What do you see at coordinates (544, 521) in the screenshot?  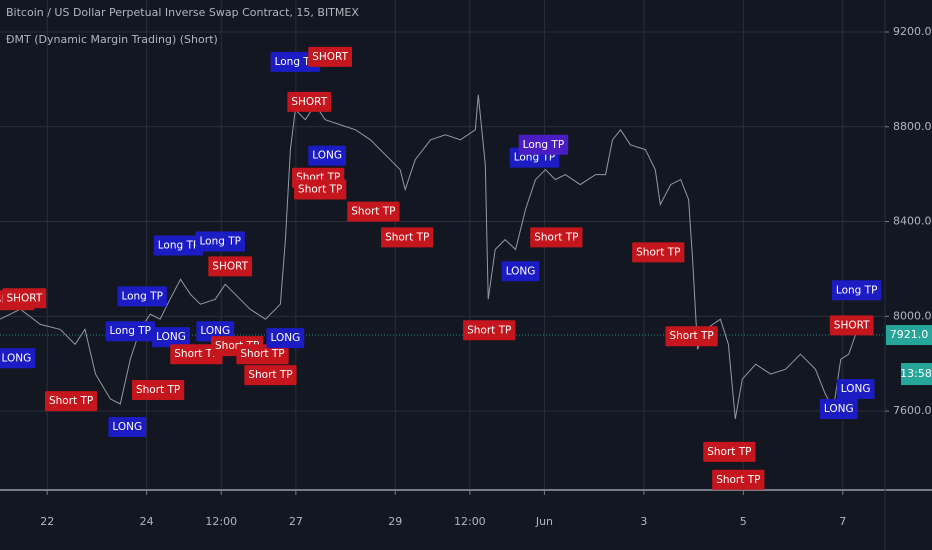 I see `x-tick-label: Jun` at bounding box center [544, 521].